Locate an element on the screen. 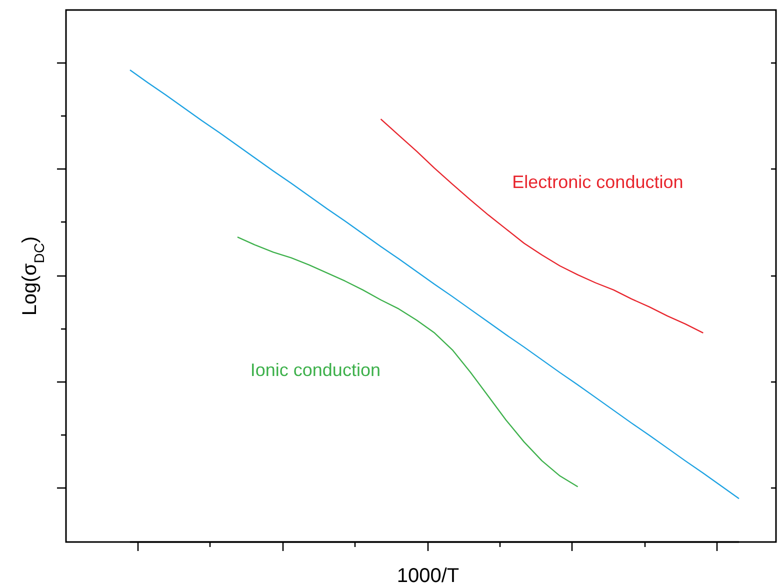 This screenshot has width=778, height=586. series-label: Electronic conduction is located at coordinates (598, 182).